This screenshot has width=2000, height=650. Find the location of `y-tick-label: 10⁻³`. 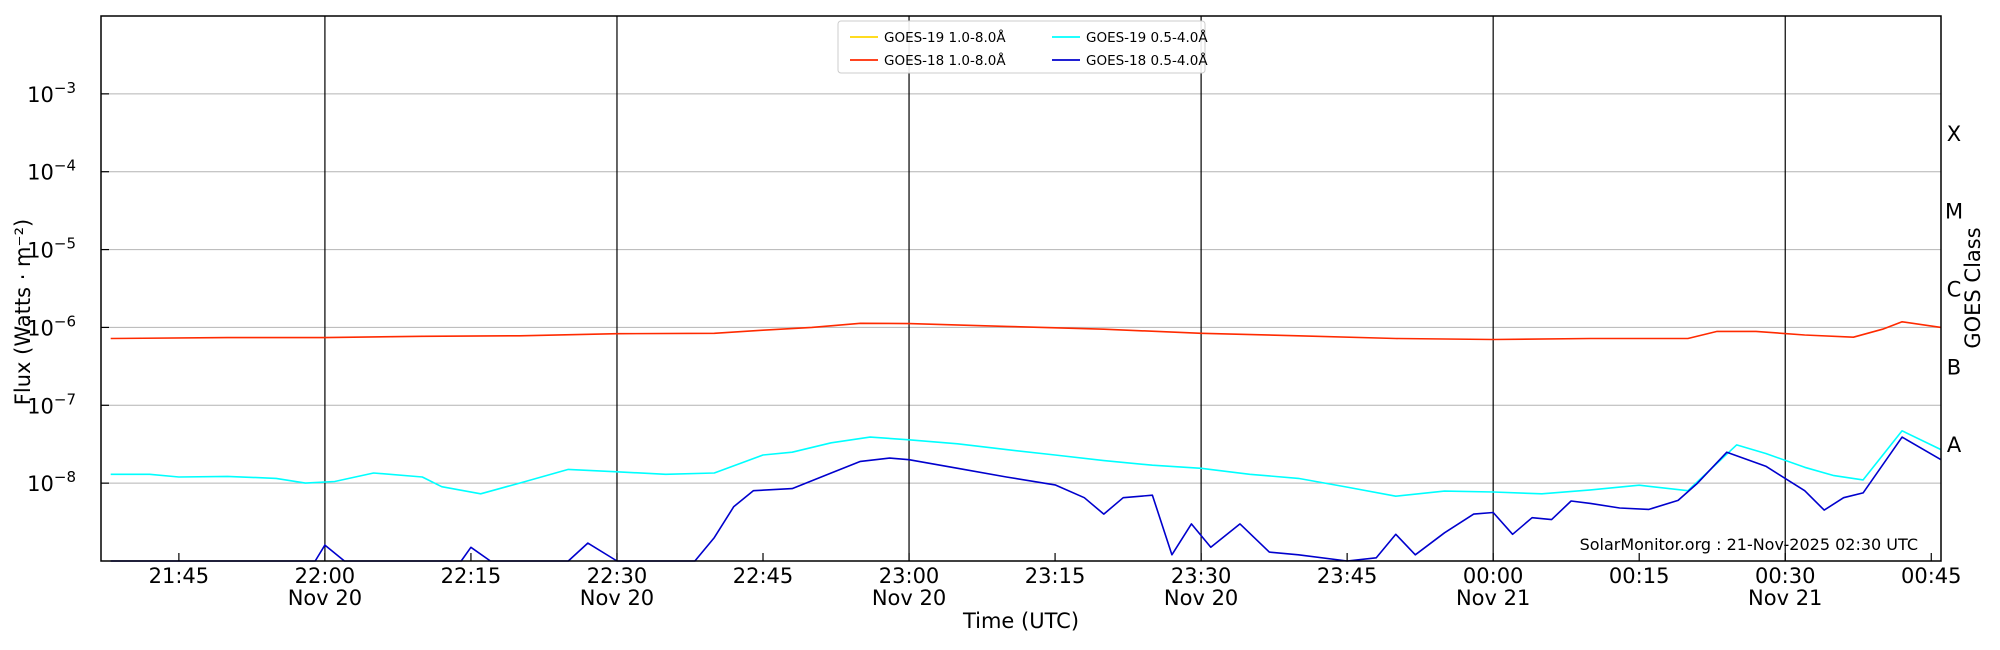

y-tick-label: 10⁻³ is located at coordinates (51, 93).